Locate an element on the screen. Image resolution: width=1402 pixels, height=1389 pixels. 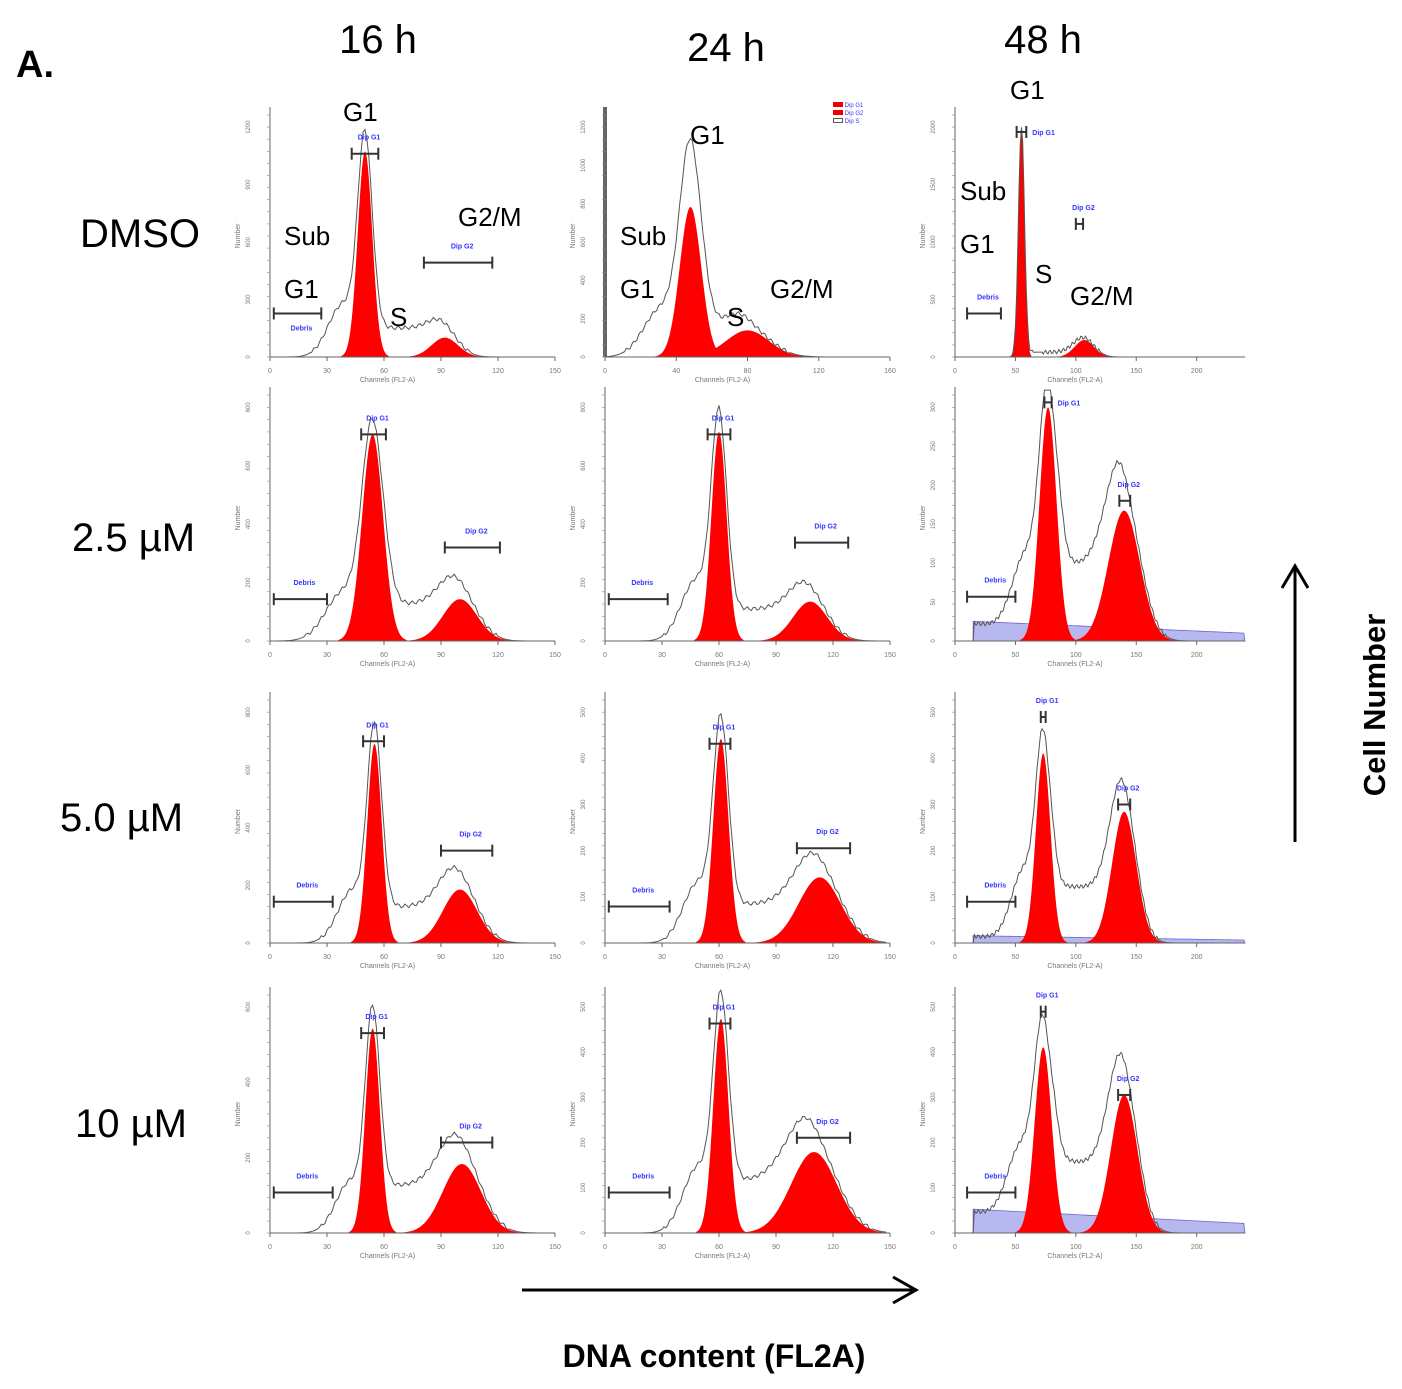
legend-item: Dip G2 is located at coordinates (848, 114).